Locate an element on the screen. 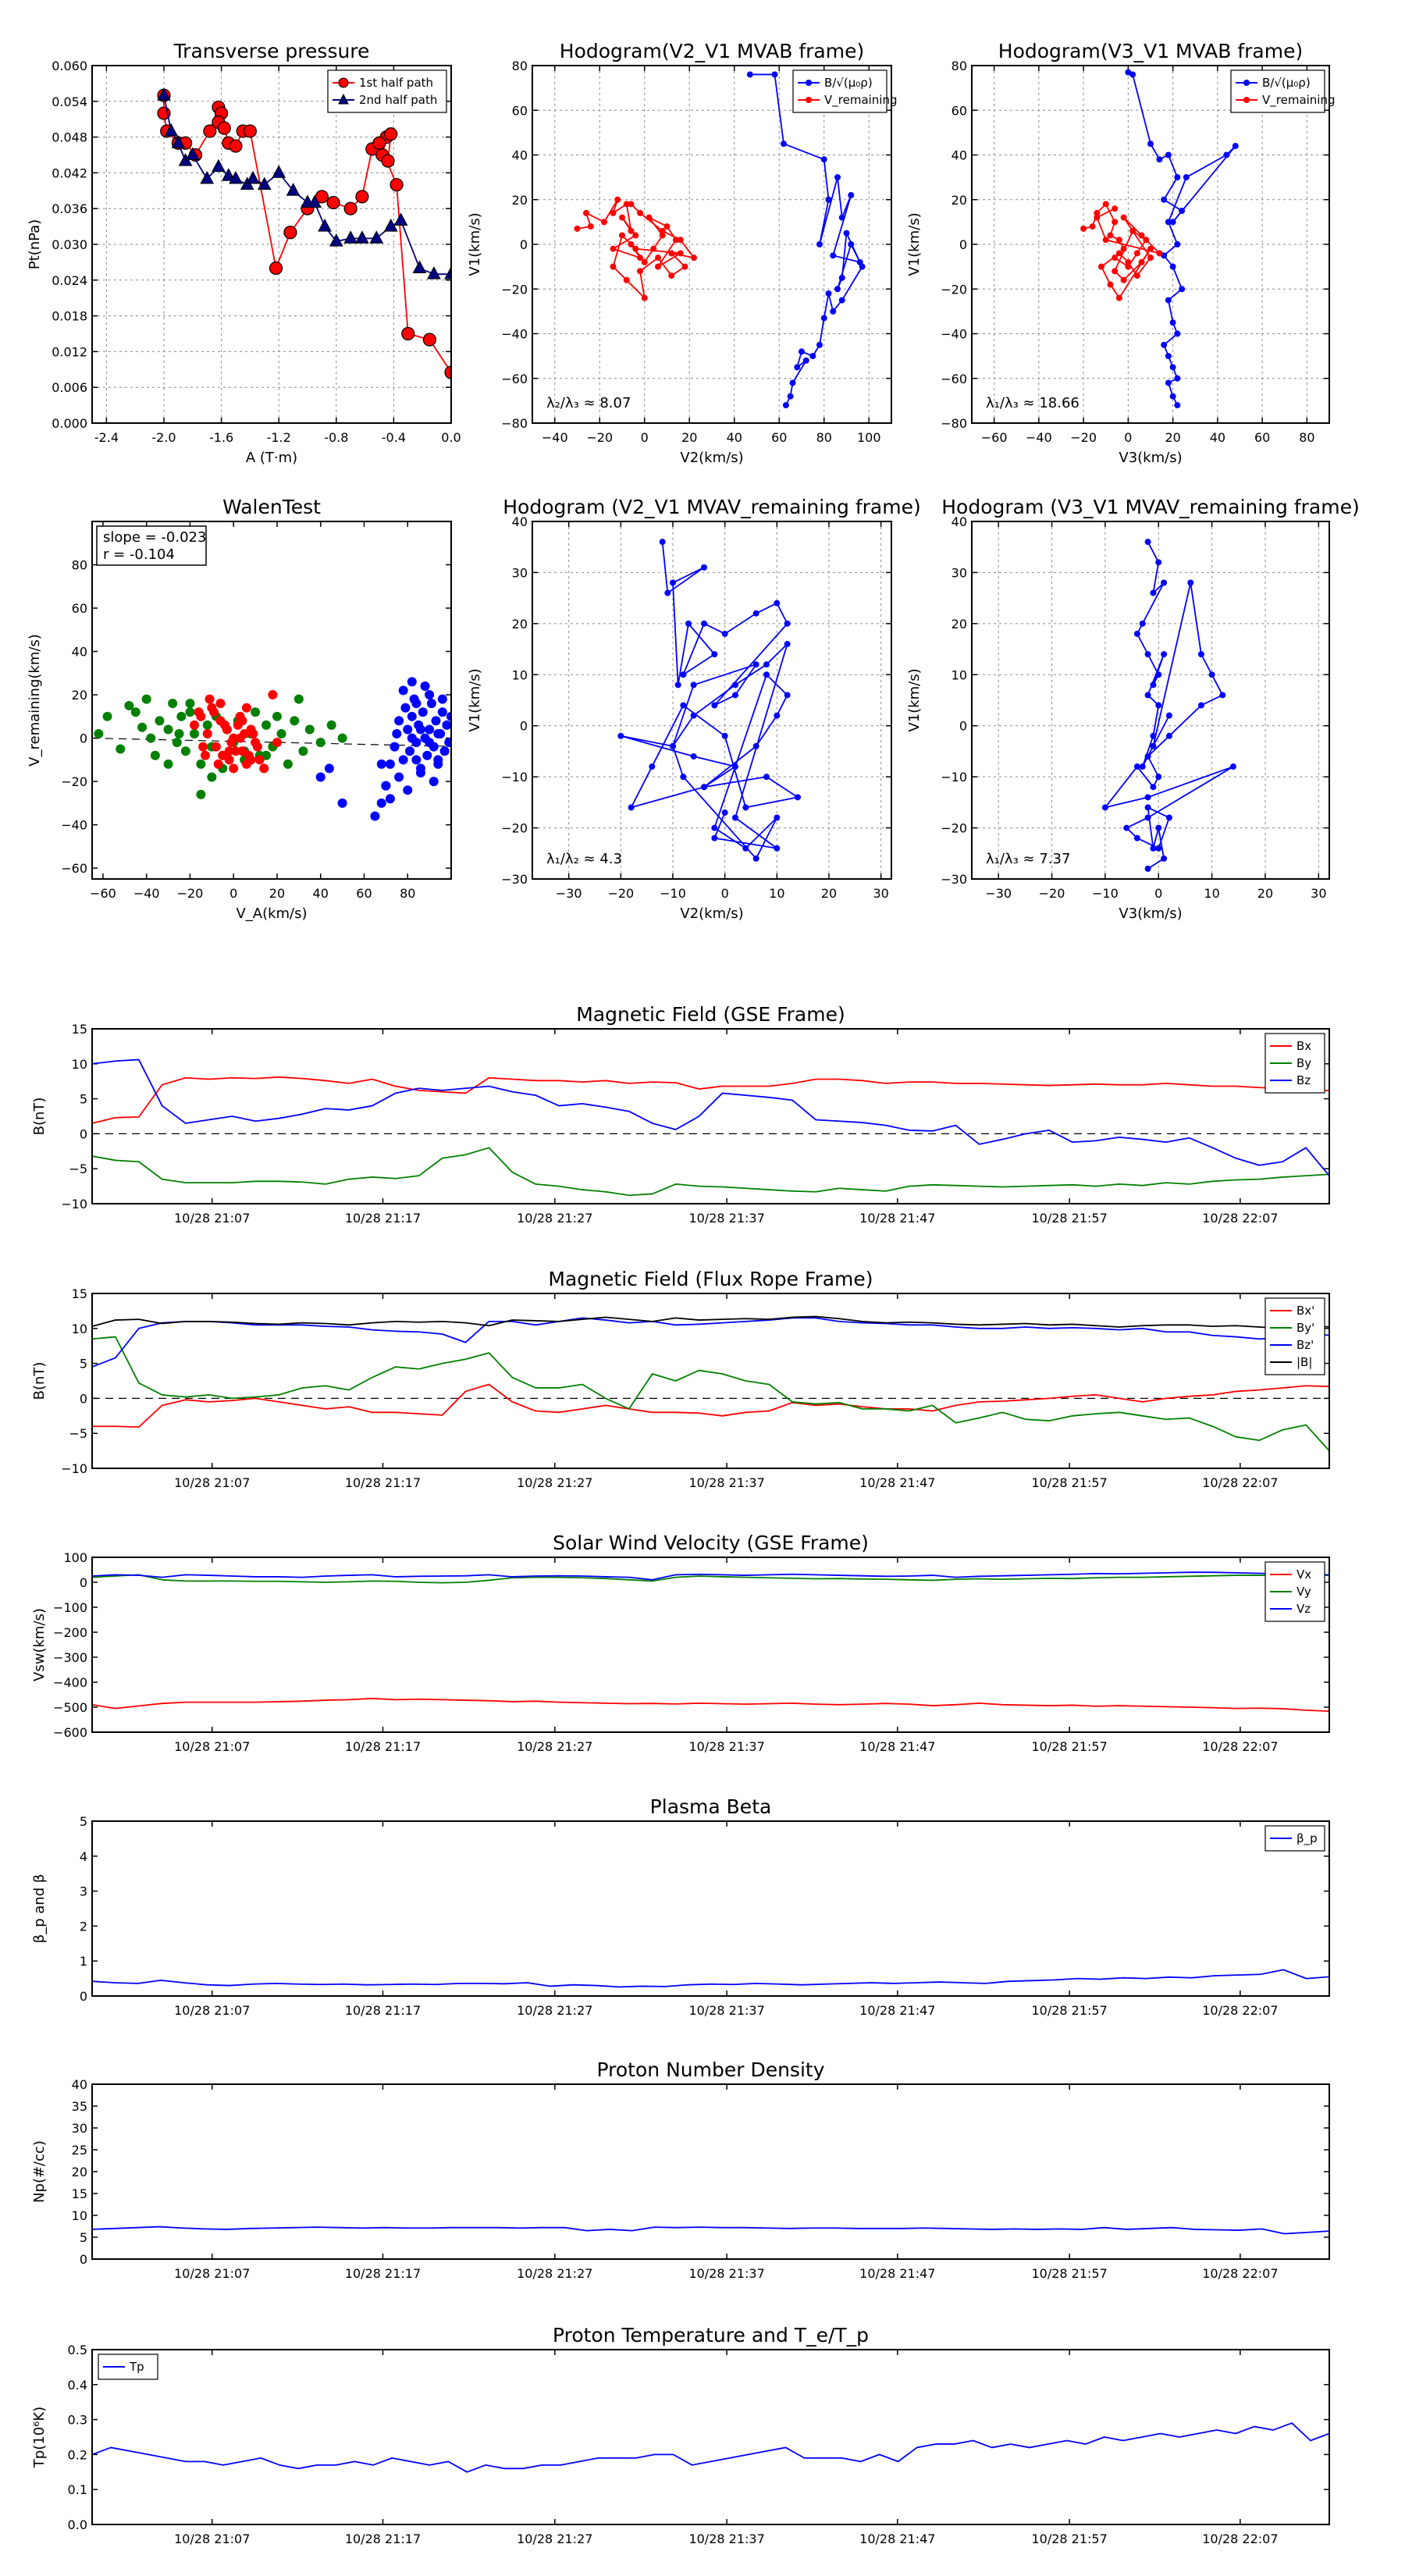  stats-text: slope = -0.023 is located at coordinates (154, 537).